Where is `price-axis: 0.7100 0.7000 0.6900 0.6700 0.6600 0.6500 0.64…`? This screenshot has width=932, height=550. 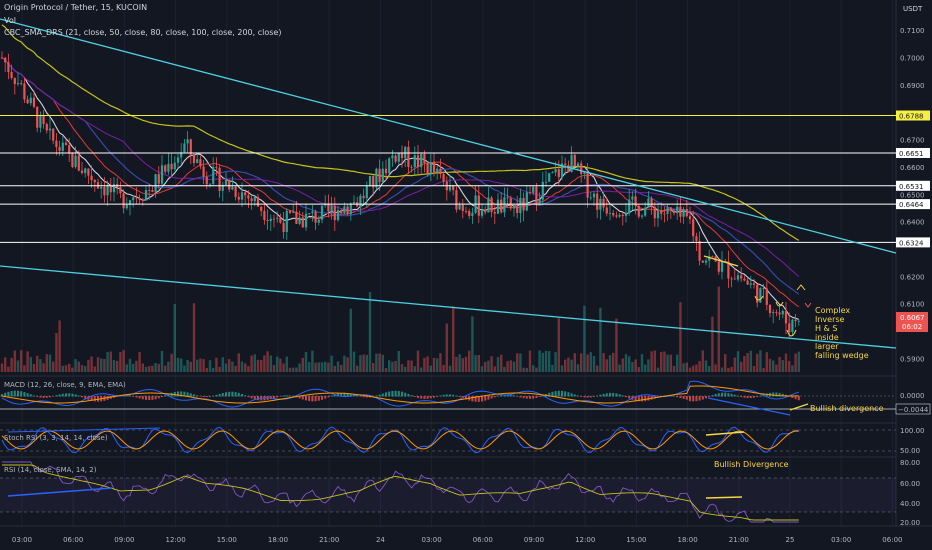 price-axis: 0.7100 0.7000 0.6900 0.6700 0.6600 0.6500 0.64… is located at coordinates (912, 195).